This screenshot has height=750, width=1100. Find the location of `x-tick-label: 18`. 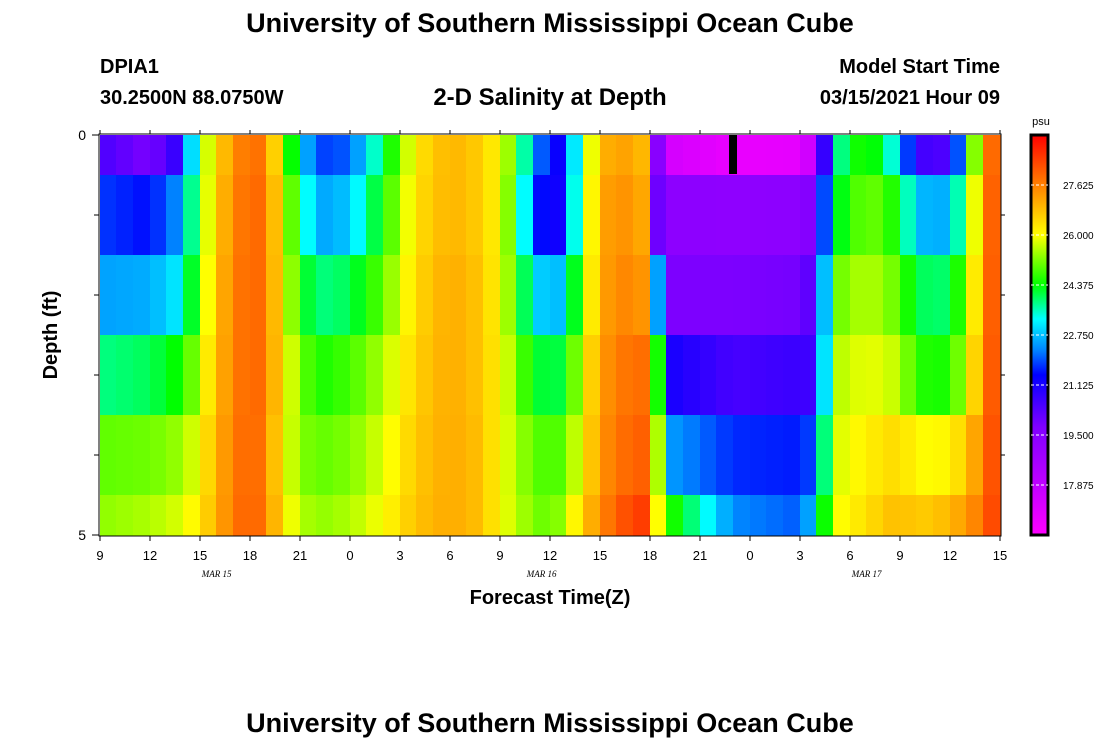

x-tick-label: 18 is located at coordinates (650, 555).